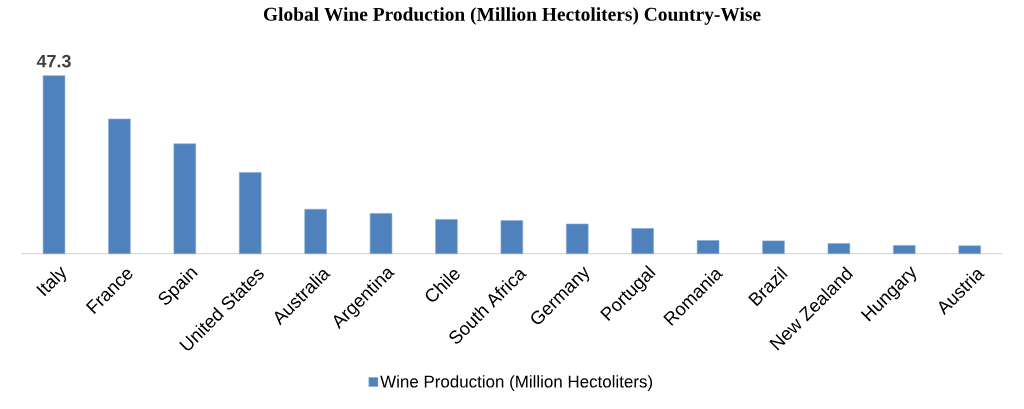 This screenshot has width=1024, height=409. Describe the element at coordinates (53, 61) in the screenshot. I see `data-label: 47.3` at that location.